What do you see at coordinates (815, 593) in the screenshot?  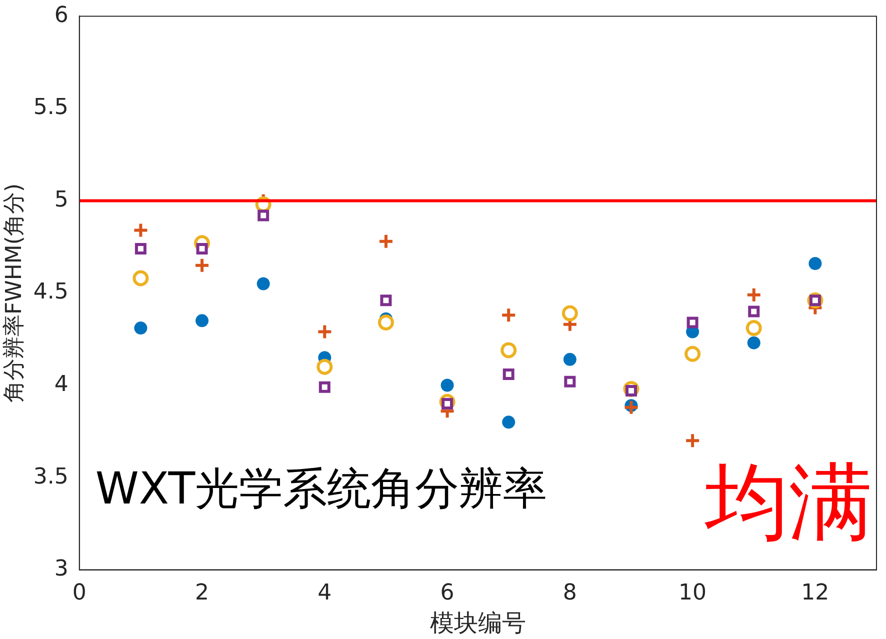 I see `x-tick-label: 12` at bounding box center [815, 593].